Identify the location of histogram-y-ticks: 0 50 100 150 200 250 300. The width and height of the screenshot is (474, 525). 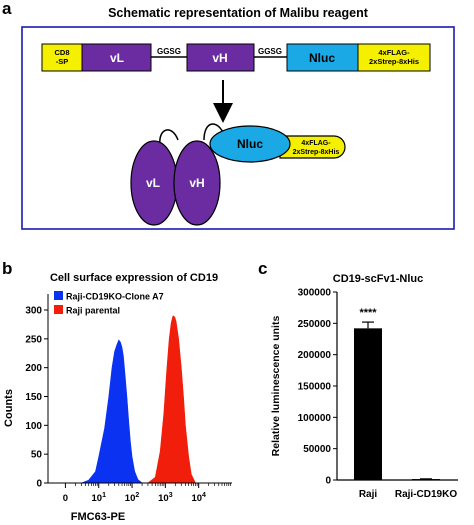
(36, 398).